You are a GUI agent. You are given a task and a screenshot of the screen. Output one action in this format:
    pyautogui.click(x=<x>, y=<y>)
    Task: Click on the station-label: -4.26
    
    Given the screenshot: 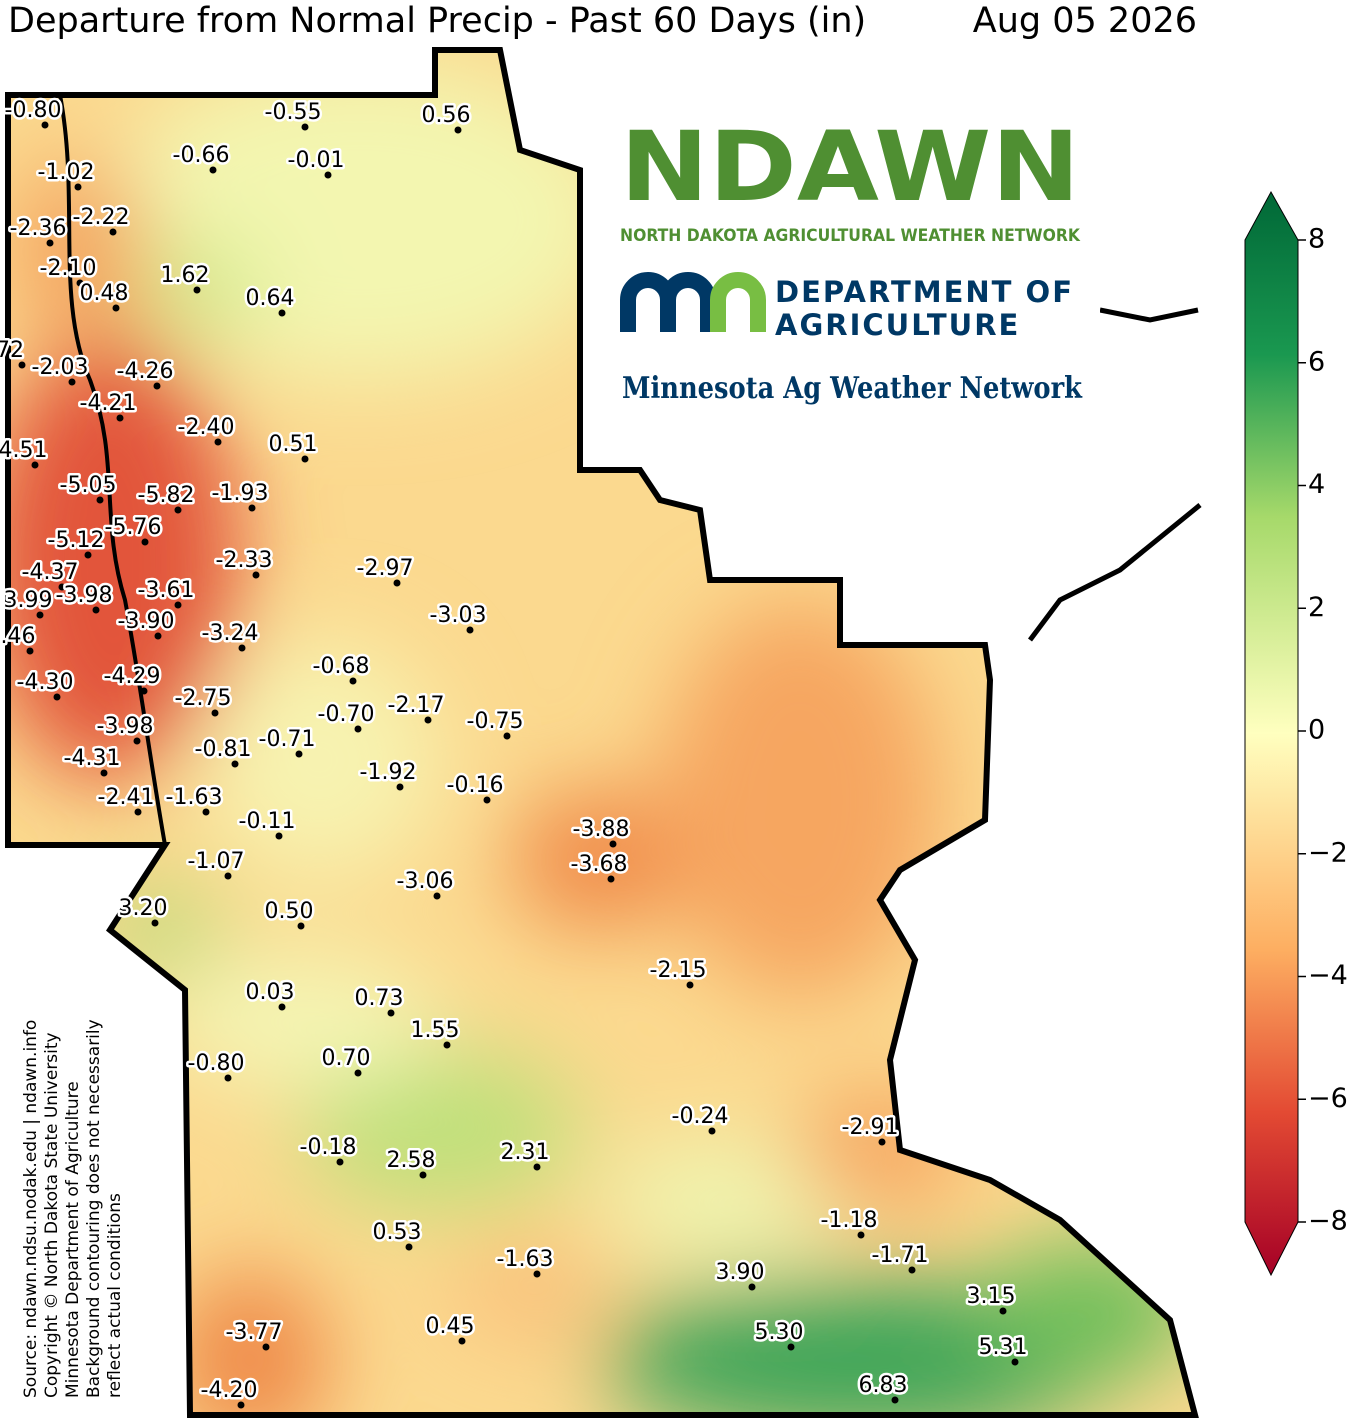 What is the action you would take?
    pyautogui.click(x=145, y=371)
    